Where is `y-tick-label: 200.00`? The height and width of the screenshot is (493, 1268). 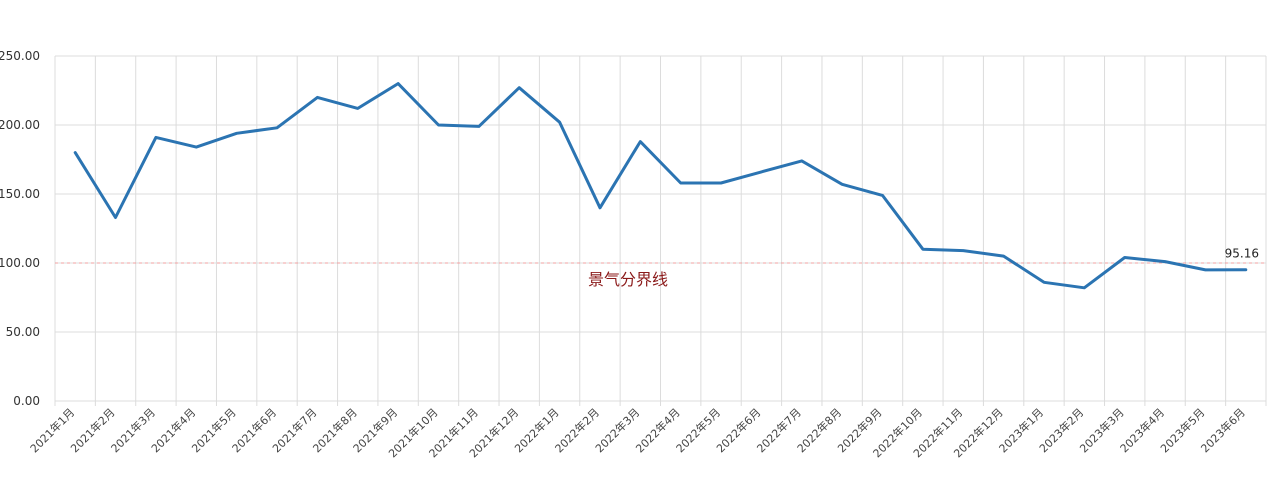
y-tick-label: 200.00 is located at coordinates (20, 125).